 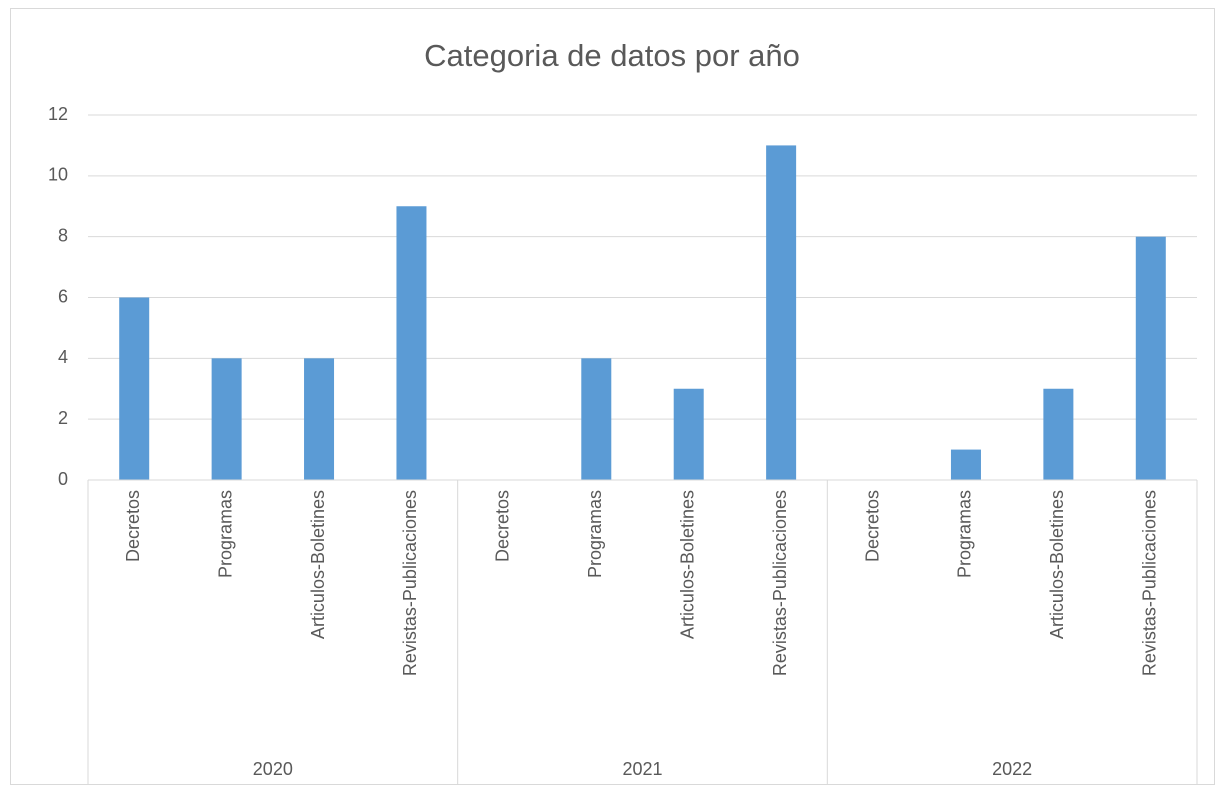 What do you see at coordinates (63, 357) in the screenshot?
I see `y-tick-label: 4` at bounding box center [63, 357].